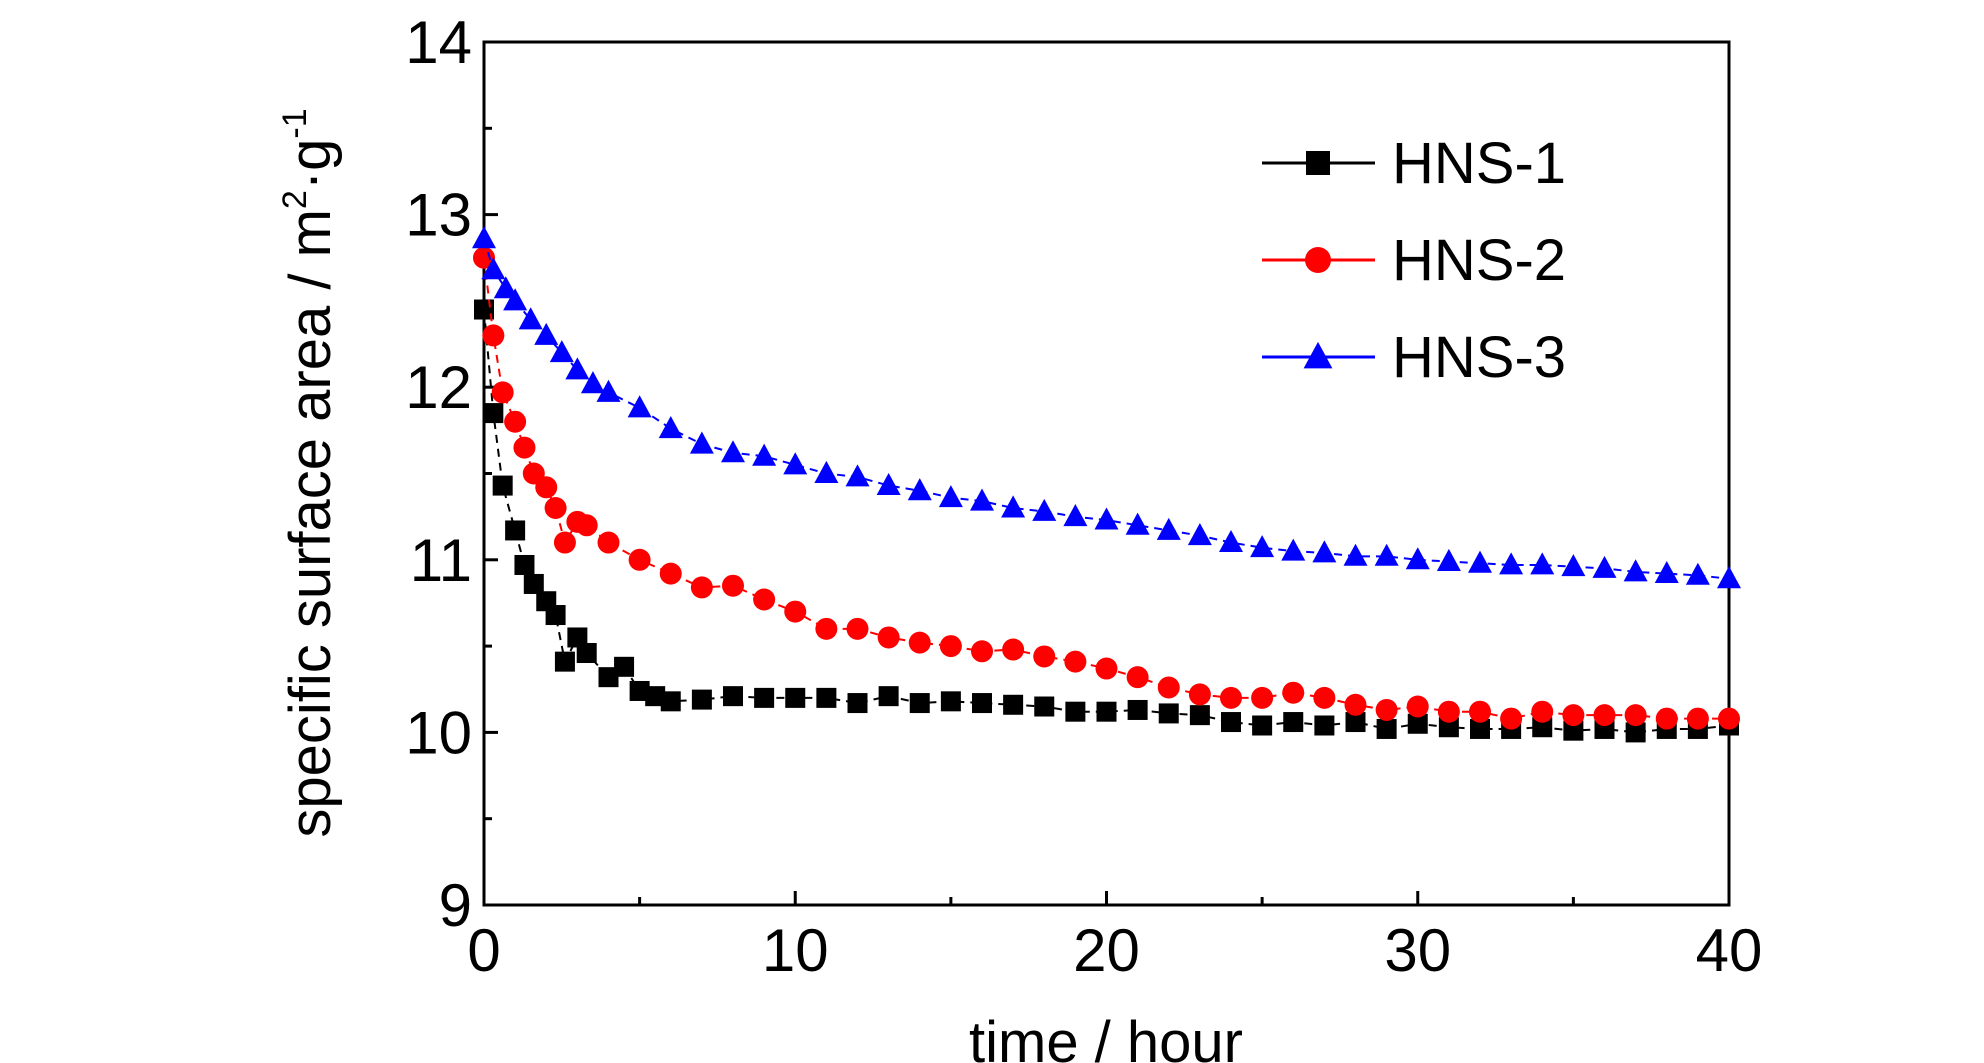 Image resolution: width=1984 pixels, height=1063 pixels. I want to click on legend-label: HNS-3, so click(1479, 357).